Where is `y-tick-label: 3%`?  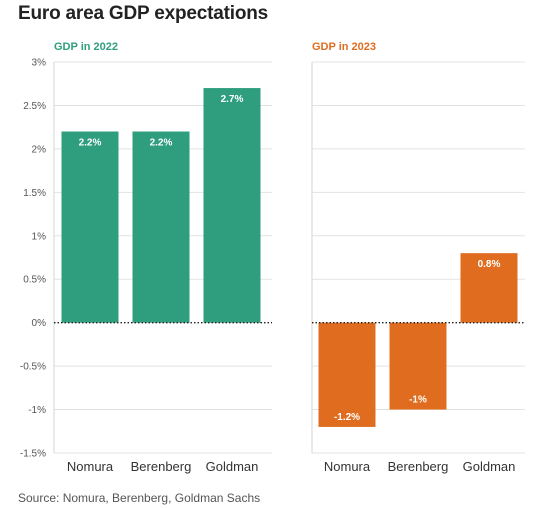
y-tick-label: 3% is located at coordinates (39, 63).